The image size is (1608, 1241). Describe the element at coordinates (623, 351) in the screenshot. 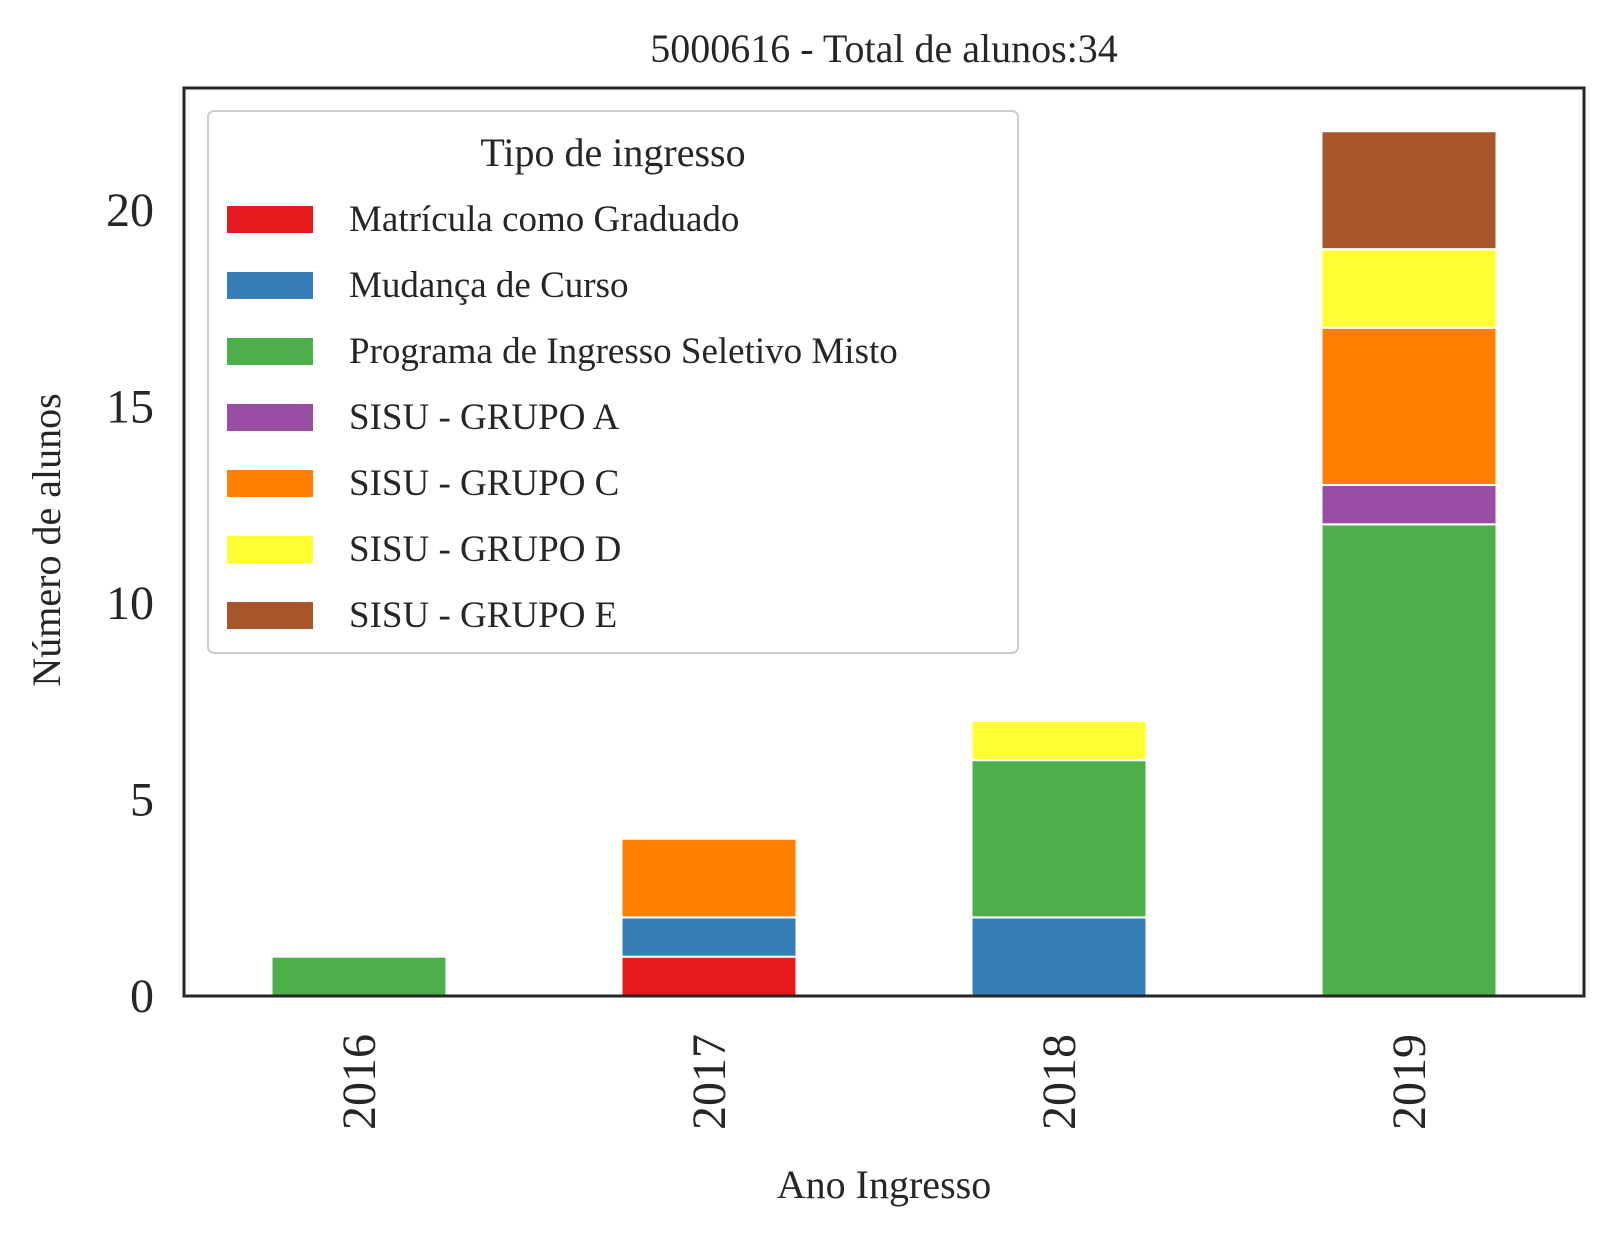

I see `legend-entry-label: Programa de Ingresso Seletivo Misto` at that location.